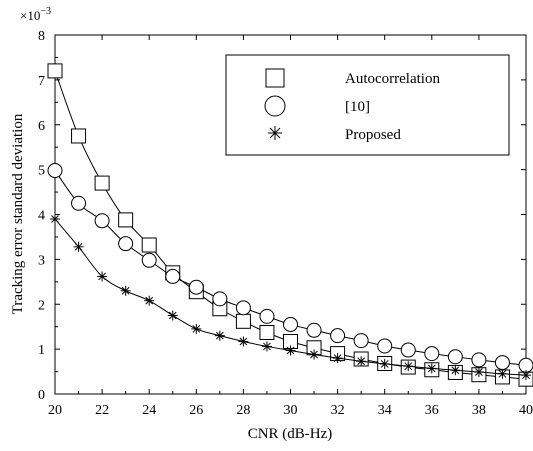 The height and width of the screenshot is (451, 533). I want to click on legend-marker-ref10, so click(275, 106).